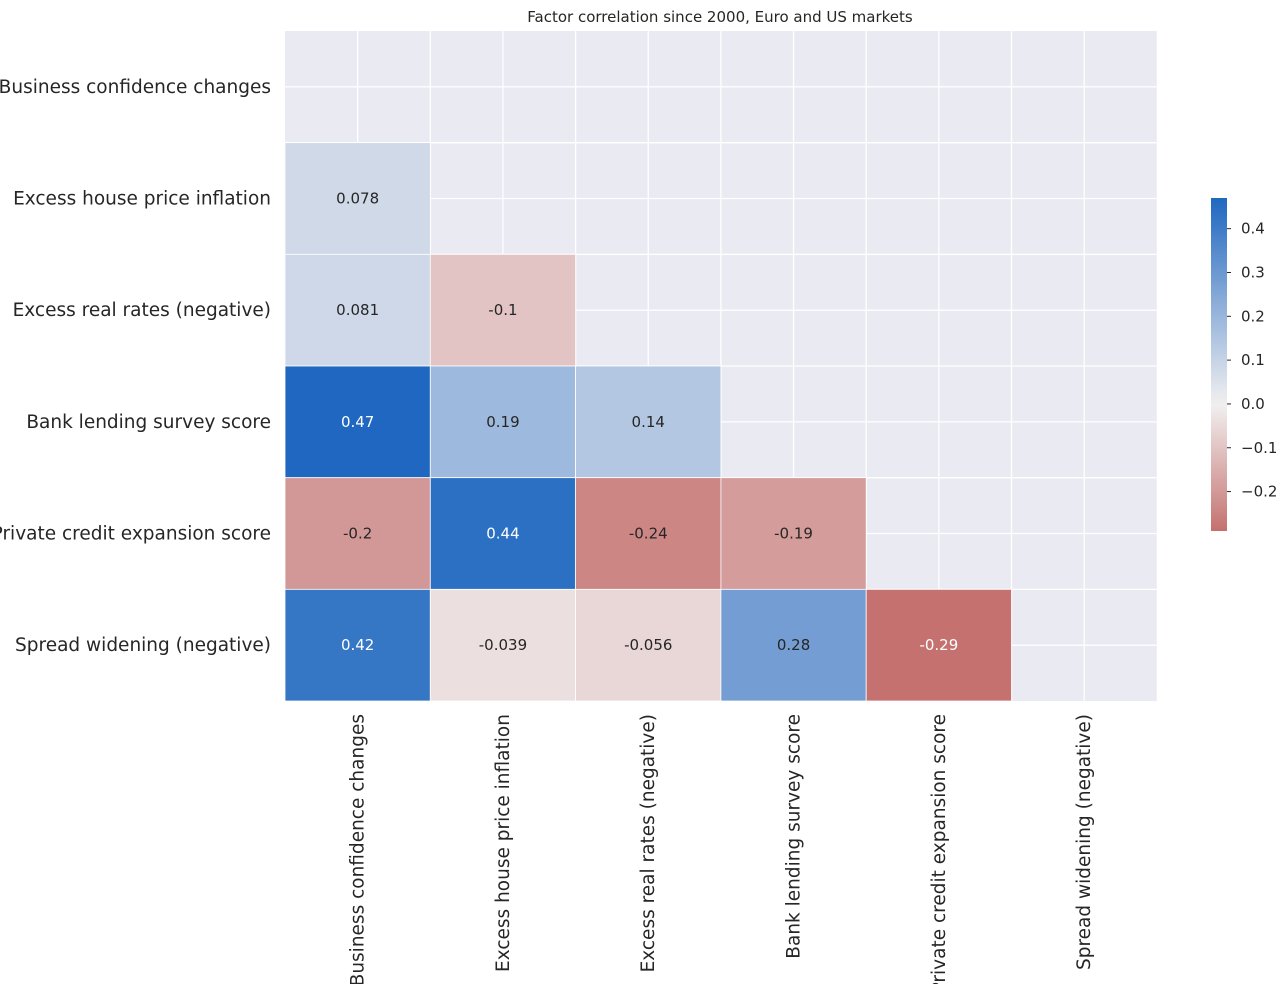 The height and width of the screenshot is (984, 1283). I want to click on cell-value-label: 0.42, so click(357, 645).